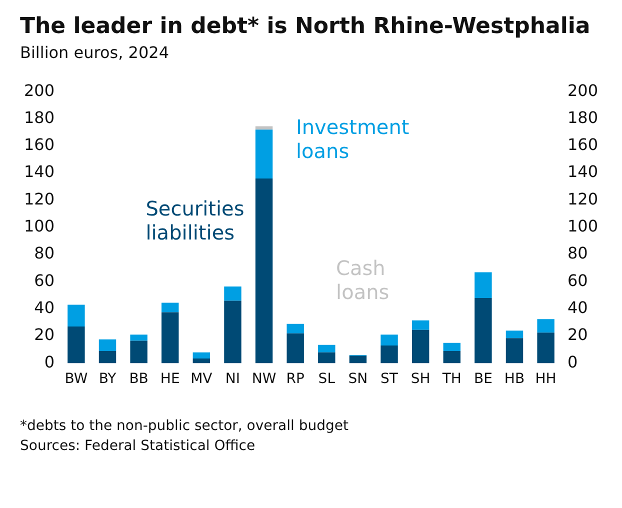 Image resolution: width=622 pixels, height=508 pixels. Describe the element at coordinates (95, 52) in the screenshot. I see `chart-subtitle: Billion euros, 2024` at that location.